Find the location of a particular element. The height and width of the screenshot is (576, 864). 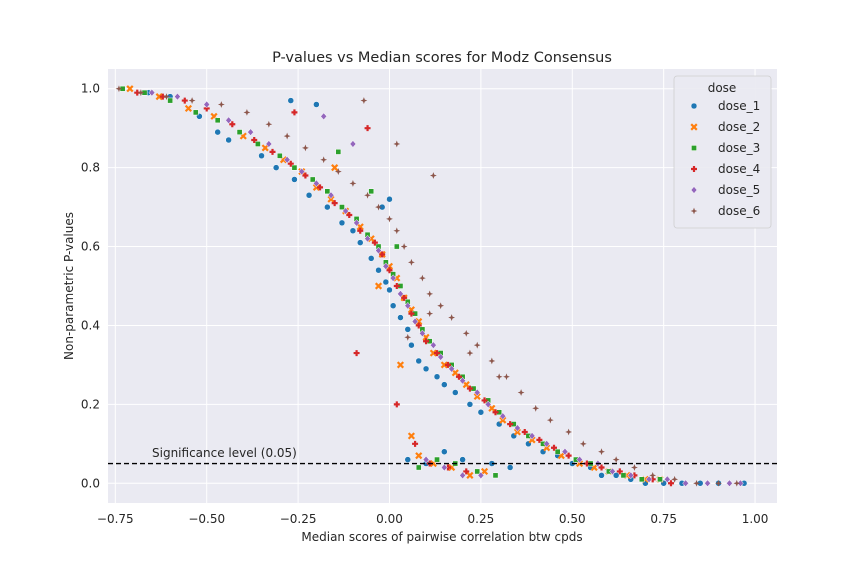

legend-box is located at coordinates (722, 152).